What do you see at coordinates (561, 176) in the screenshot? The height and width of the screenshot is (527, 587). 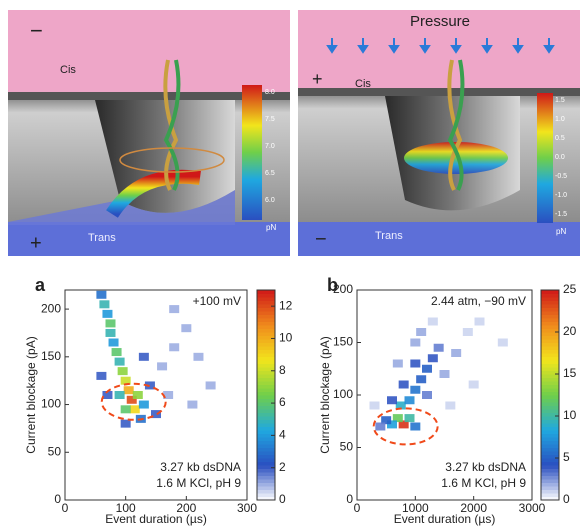 I see `colorbar-tick-label: -0.5` at bounding box center [561, 176].